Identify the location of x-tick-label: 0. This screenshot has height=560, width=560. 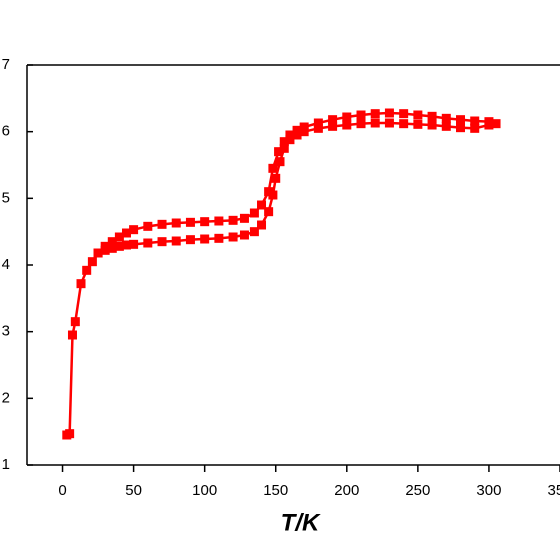
(62, 490).